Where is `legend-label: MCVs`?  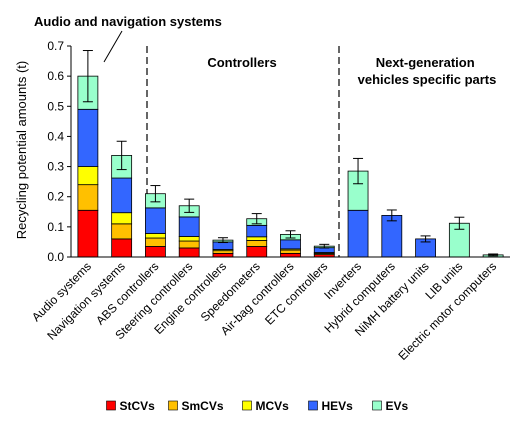 legend-label: MCVs is located at coordinates (273, 406).